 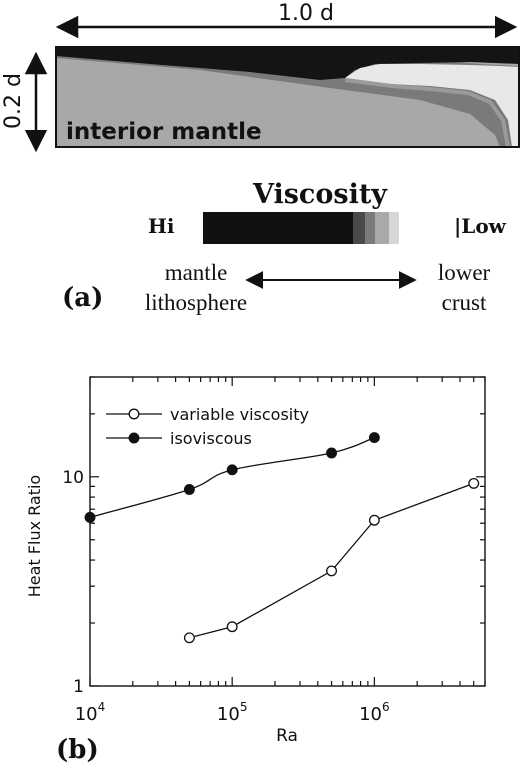 I want to click on viscosity-hi-label: Hi, so click(x=161, y=226).